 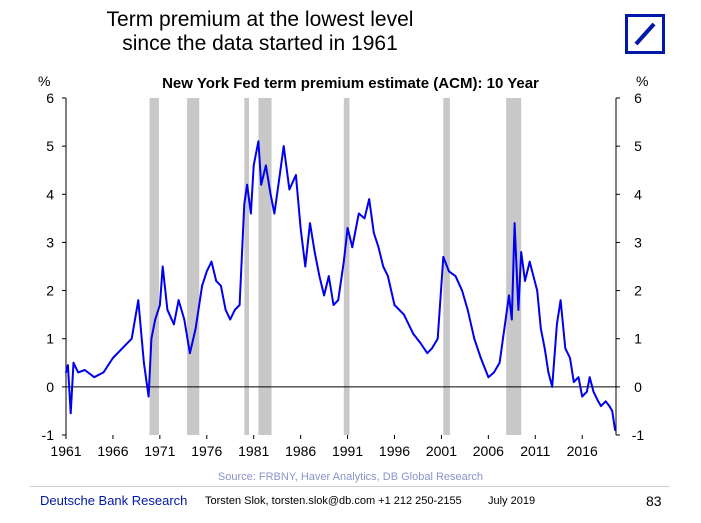 I want to click on x-tick-label-4: 1981, so click(x=253, y=451).